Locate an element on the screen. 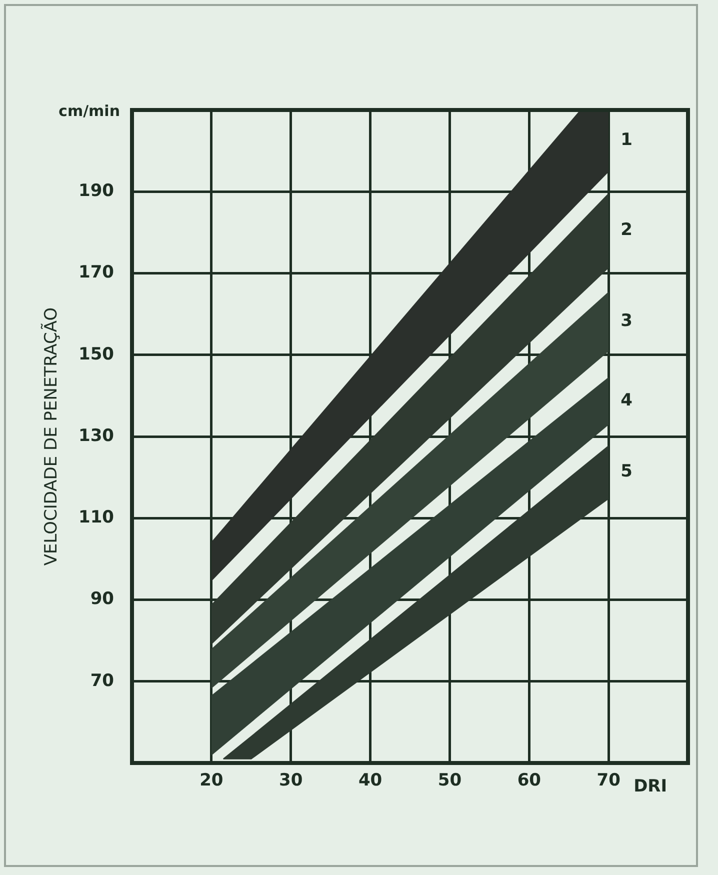 The image size is (718, 875). series-label: 3 is located at coordinates (626, 321).